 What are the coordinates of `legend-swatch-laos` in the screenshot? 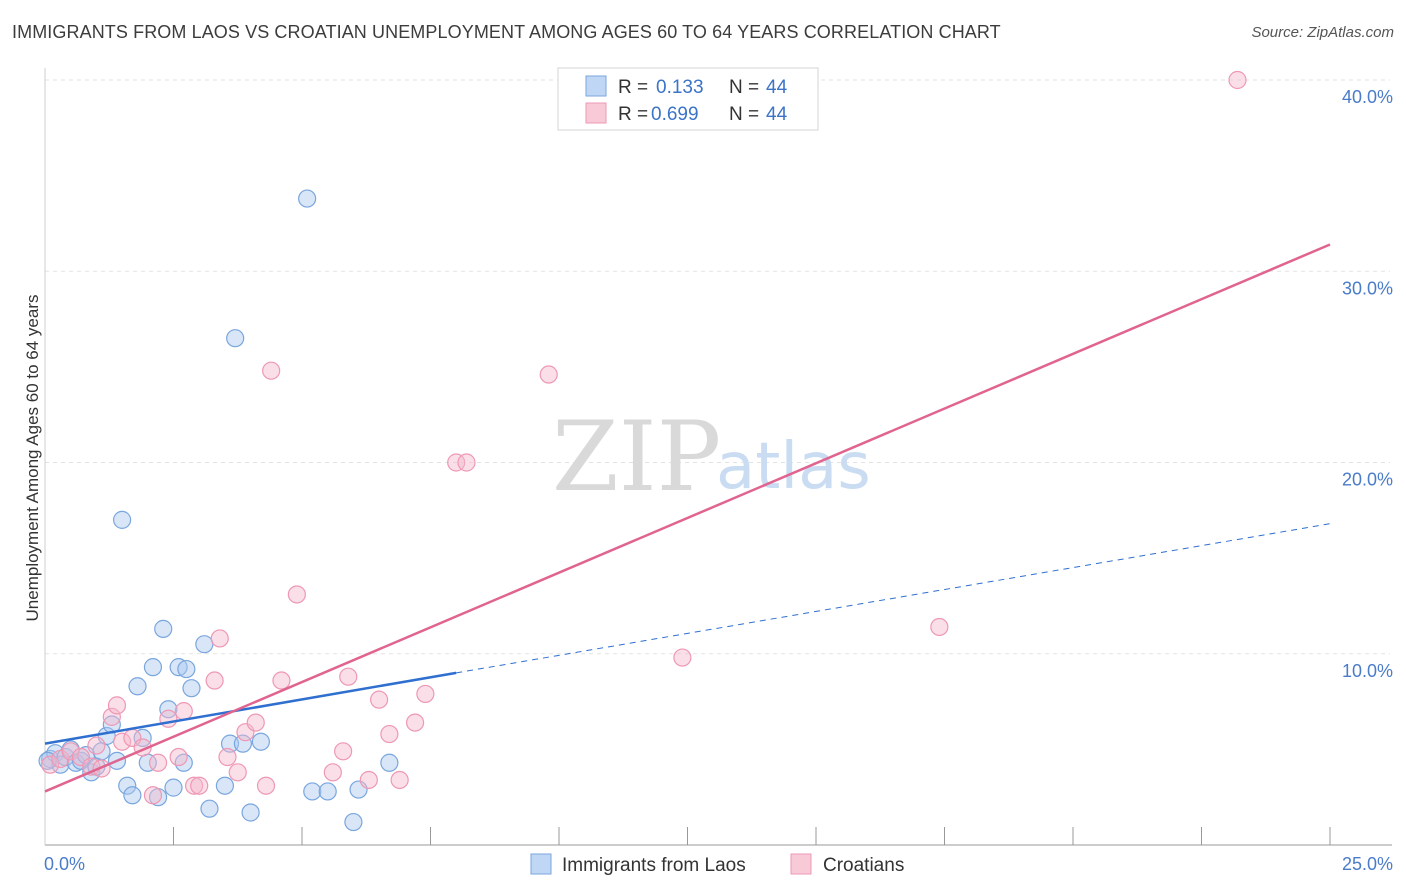 It's located at (596, 86).